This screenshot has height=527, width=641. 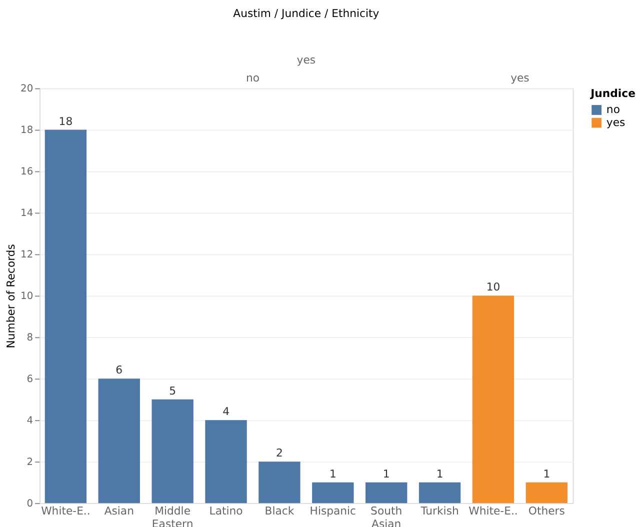 What do you see at coordinates (613, 93) in the screenshot?
I see `legend-title: Jundice` at bounding box center [613, 93].